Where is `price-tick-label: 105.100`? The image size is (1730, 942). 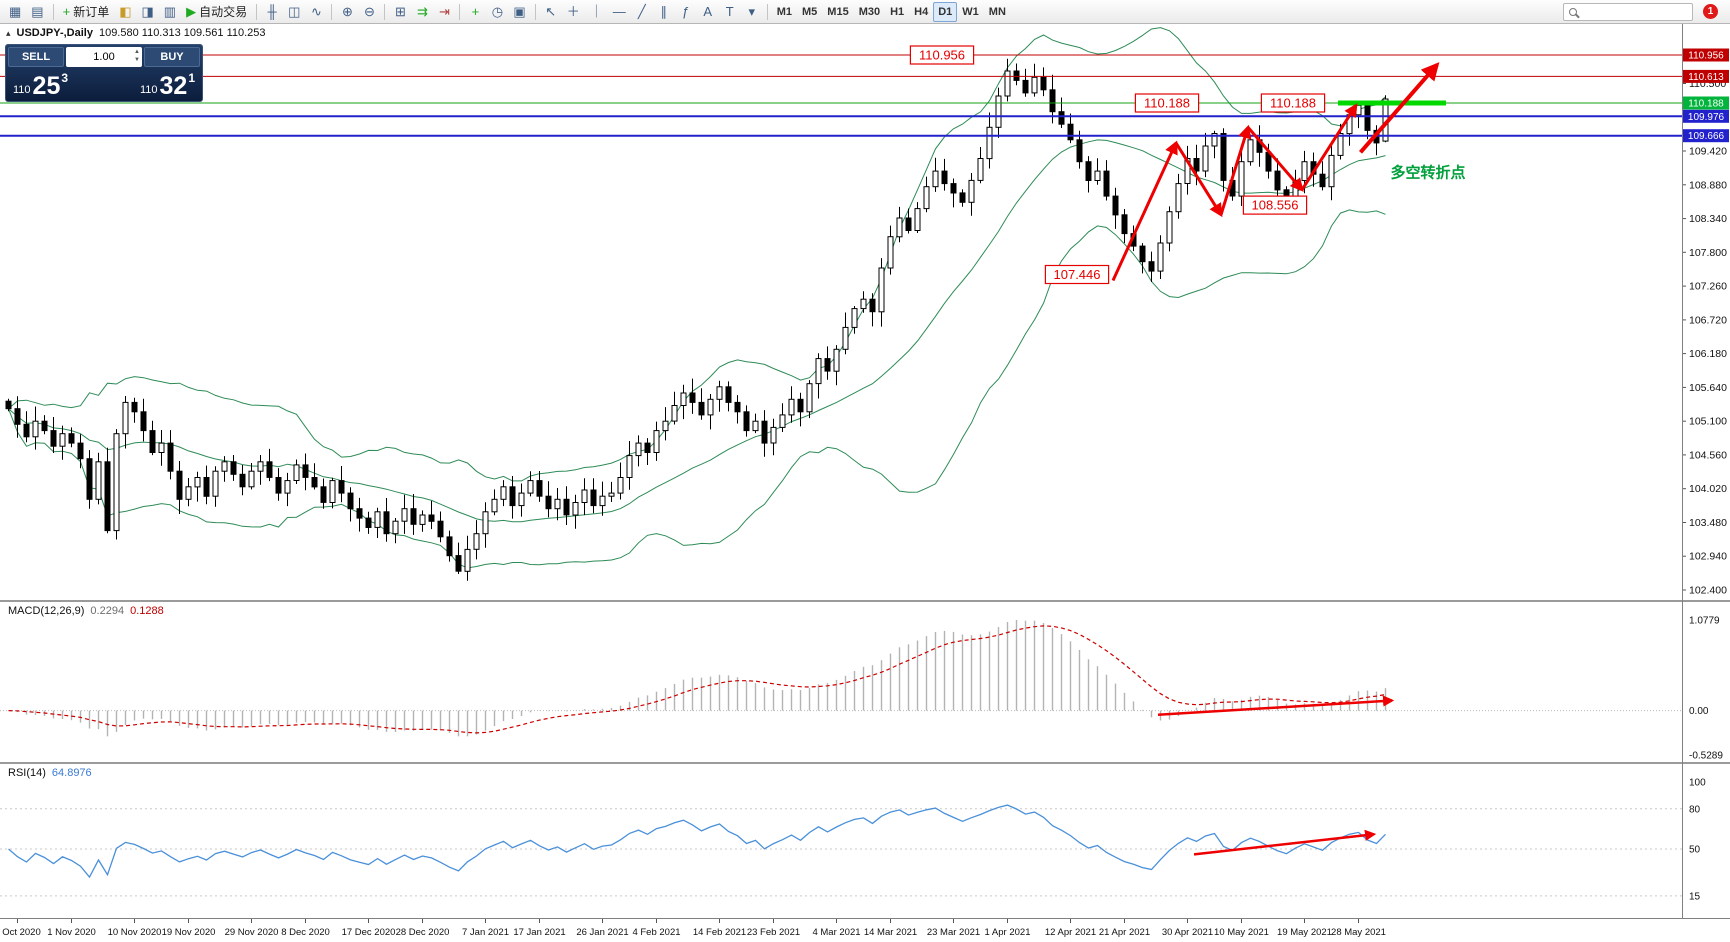
price-tick-label: 105.100 is located at coordinates (1708, 422).